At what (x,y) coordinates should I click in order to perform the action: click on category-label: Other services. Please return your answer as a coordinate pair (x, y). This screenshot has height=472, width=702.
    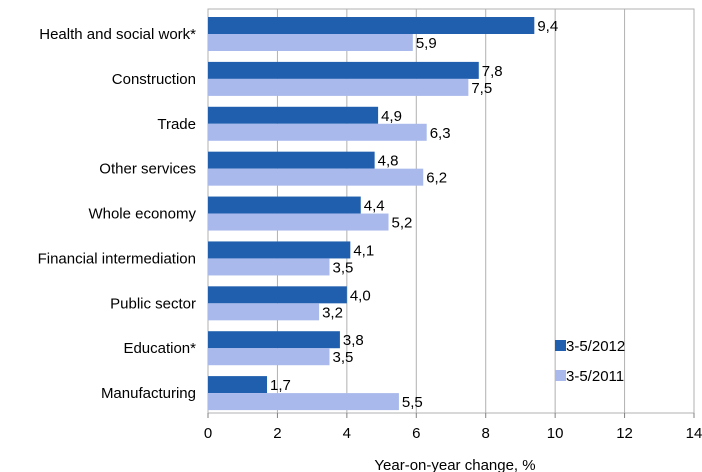
    Looking at the image, I should click on (147, 169).